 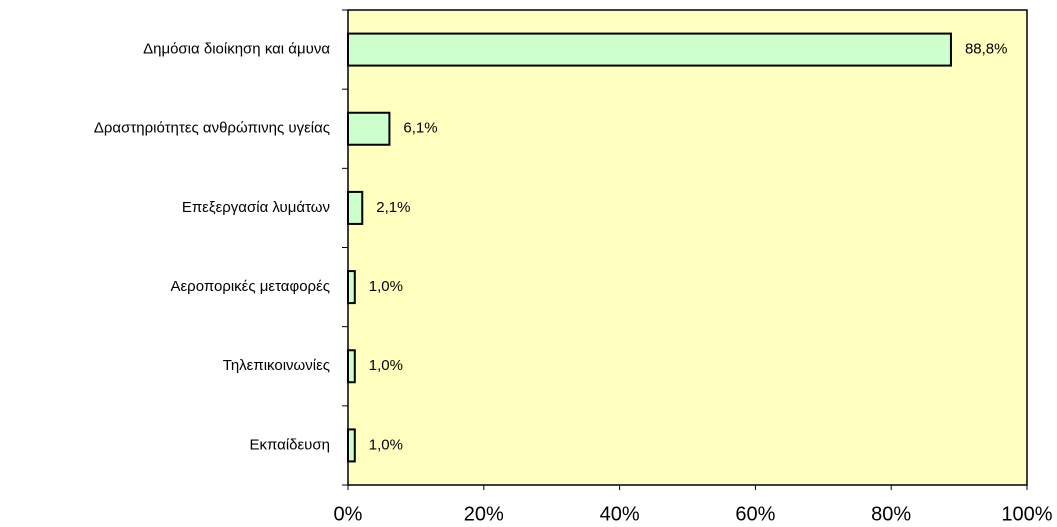 I want to click on x-tick-label: 80%, so click(x=891, y=514).